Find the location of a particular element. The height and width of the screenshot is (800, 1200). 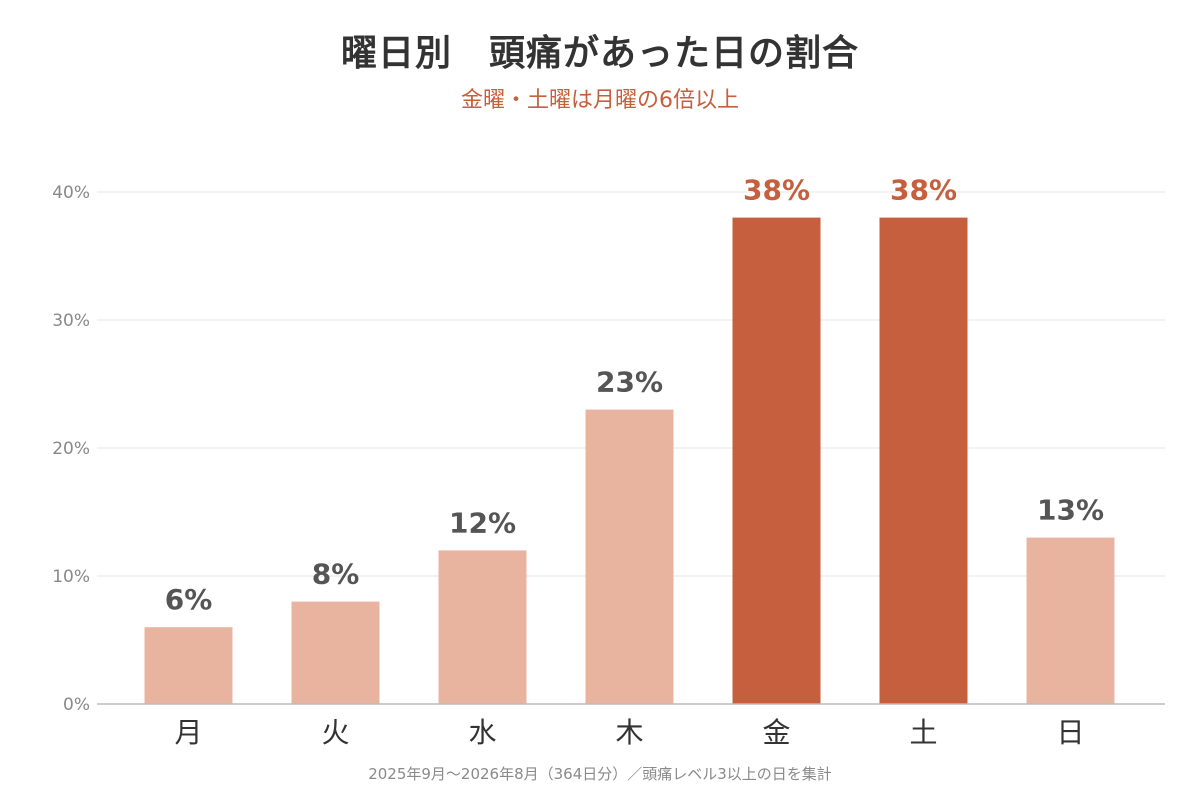

x-tick-label: 土 is located at coordinates (923, 732).